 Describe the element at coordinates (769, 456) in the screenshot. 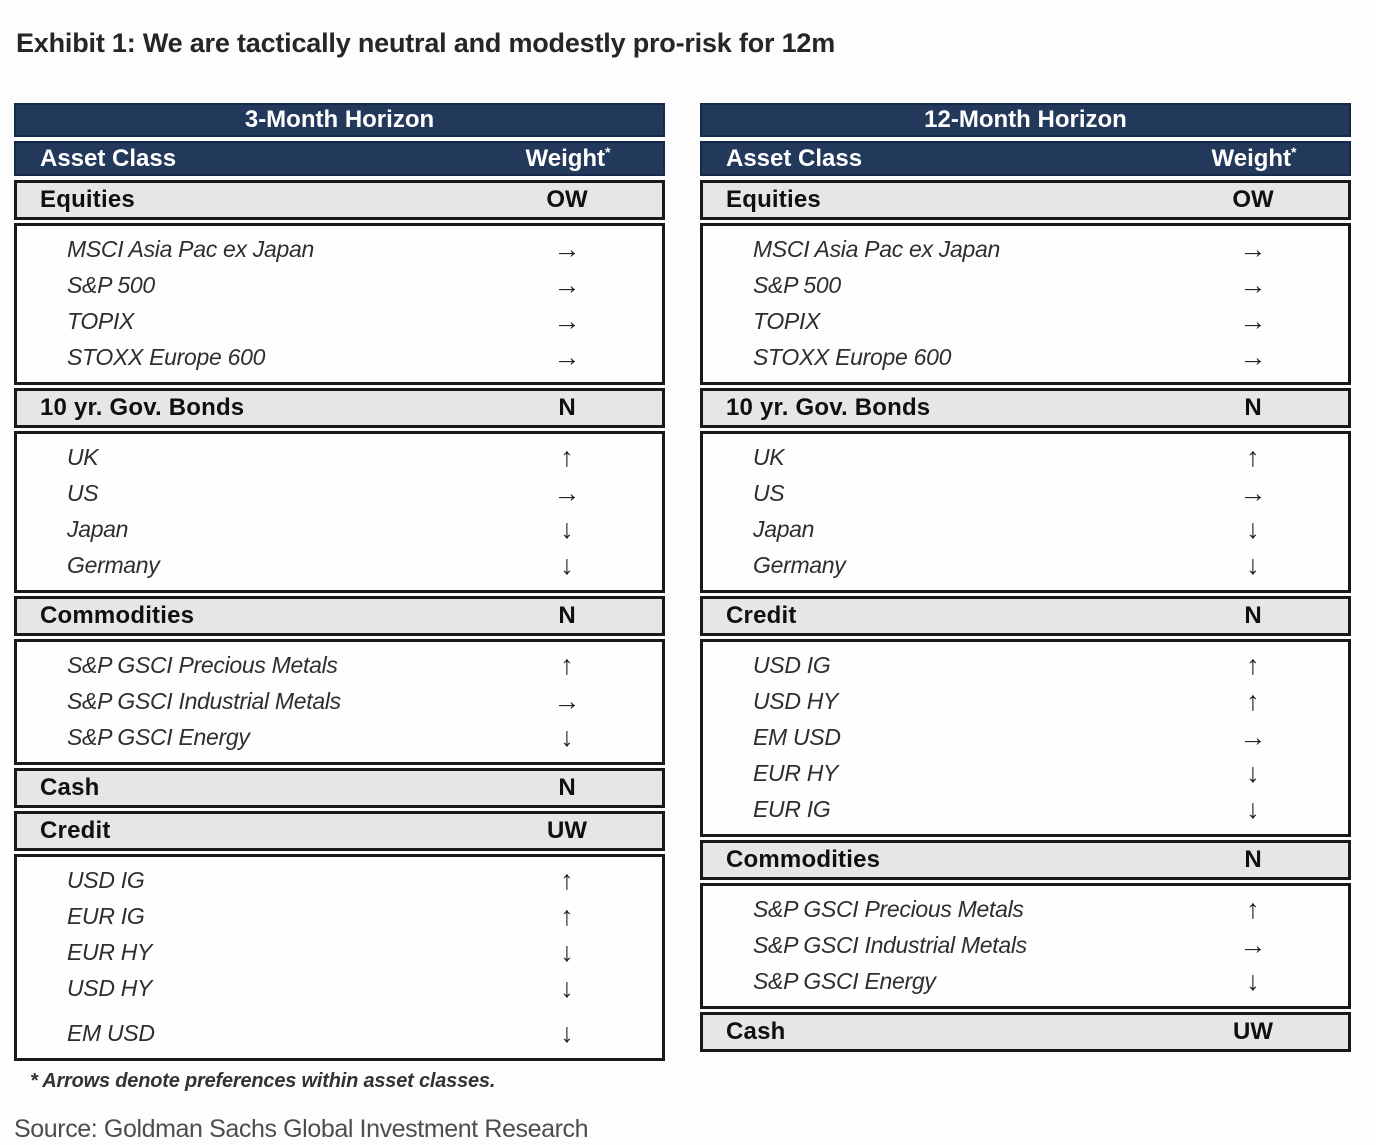

I see `asset-name: UK` at that location.